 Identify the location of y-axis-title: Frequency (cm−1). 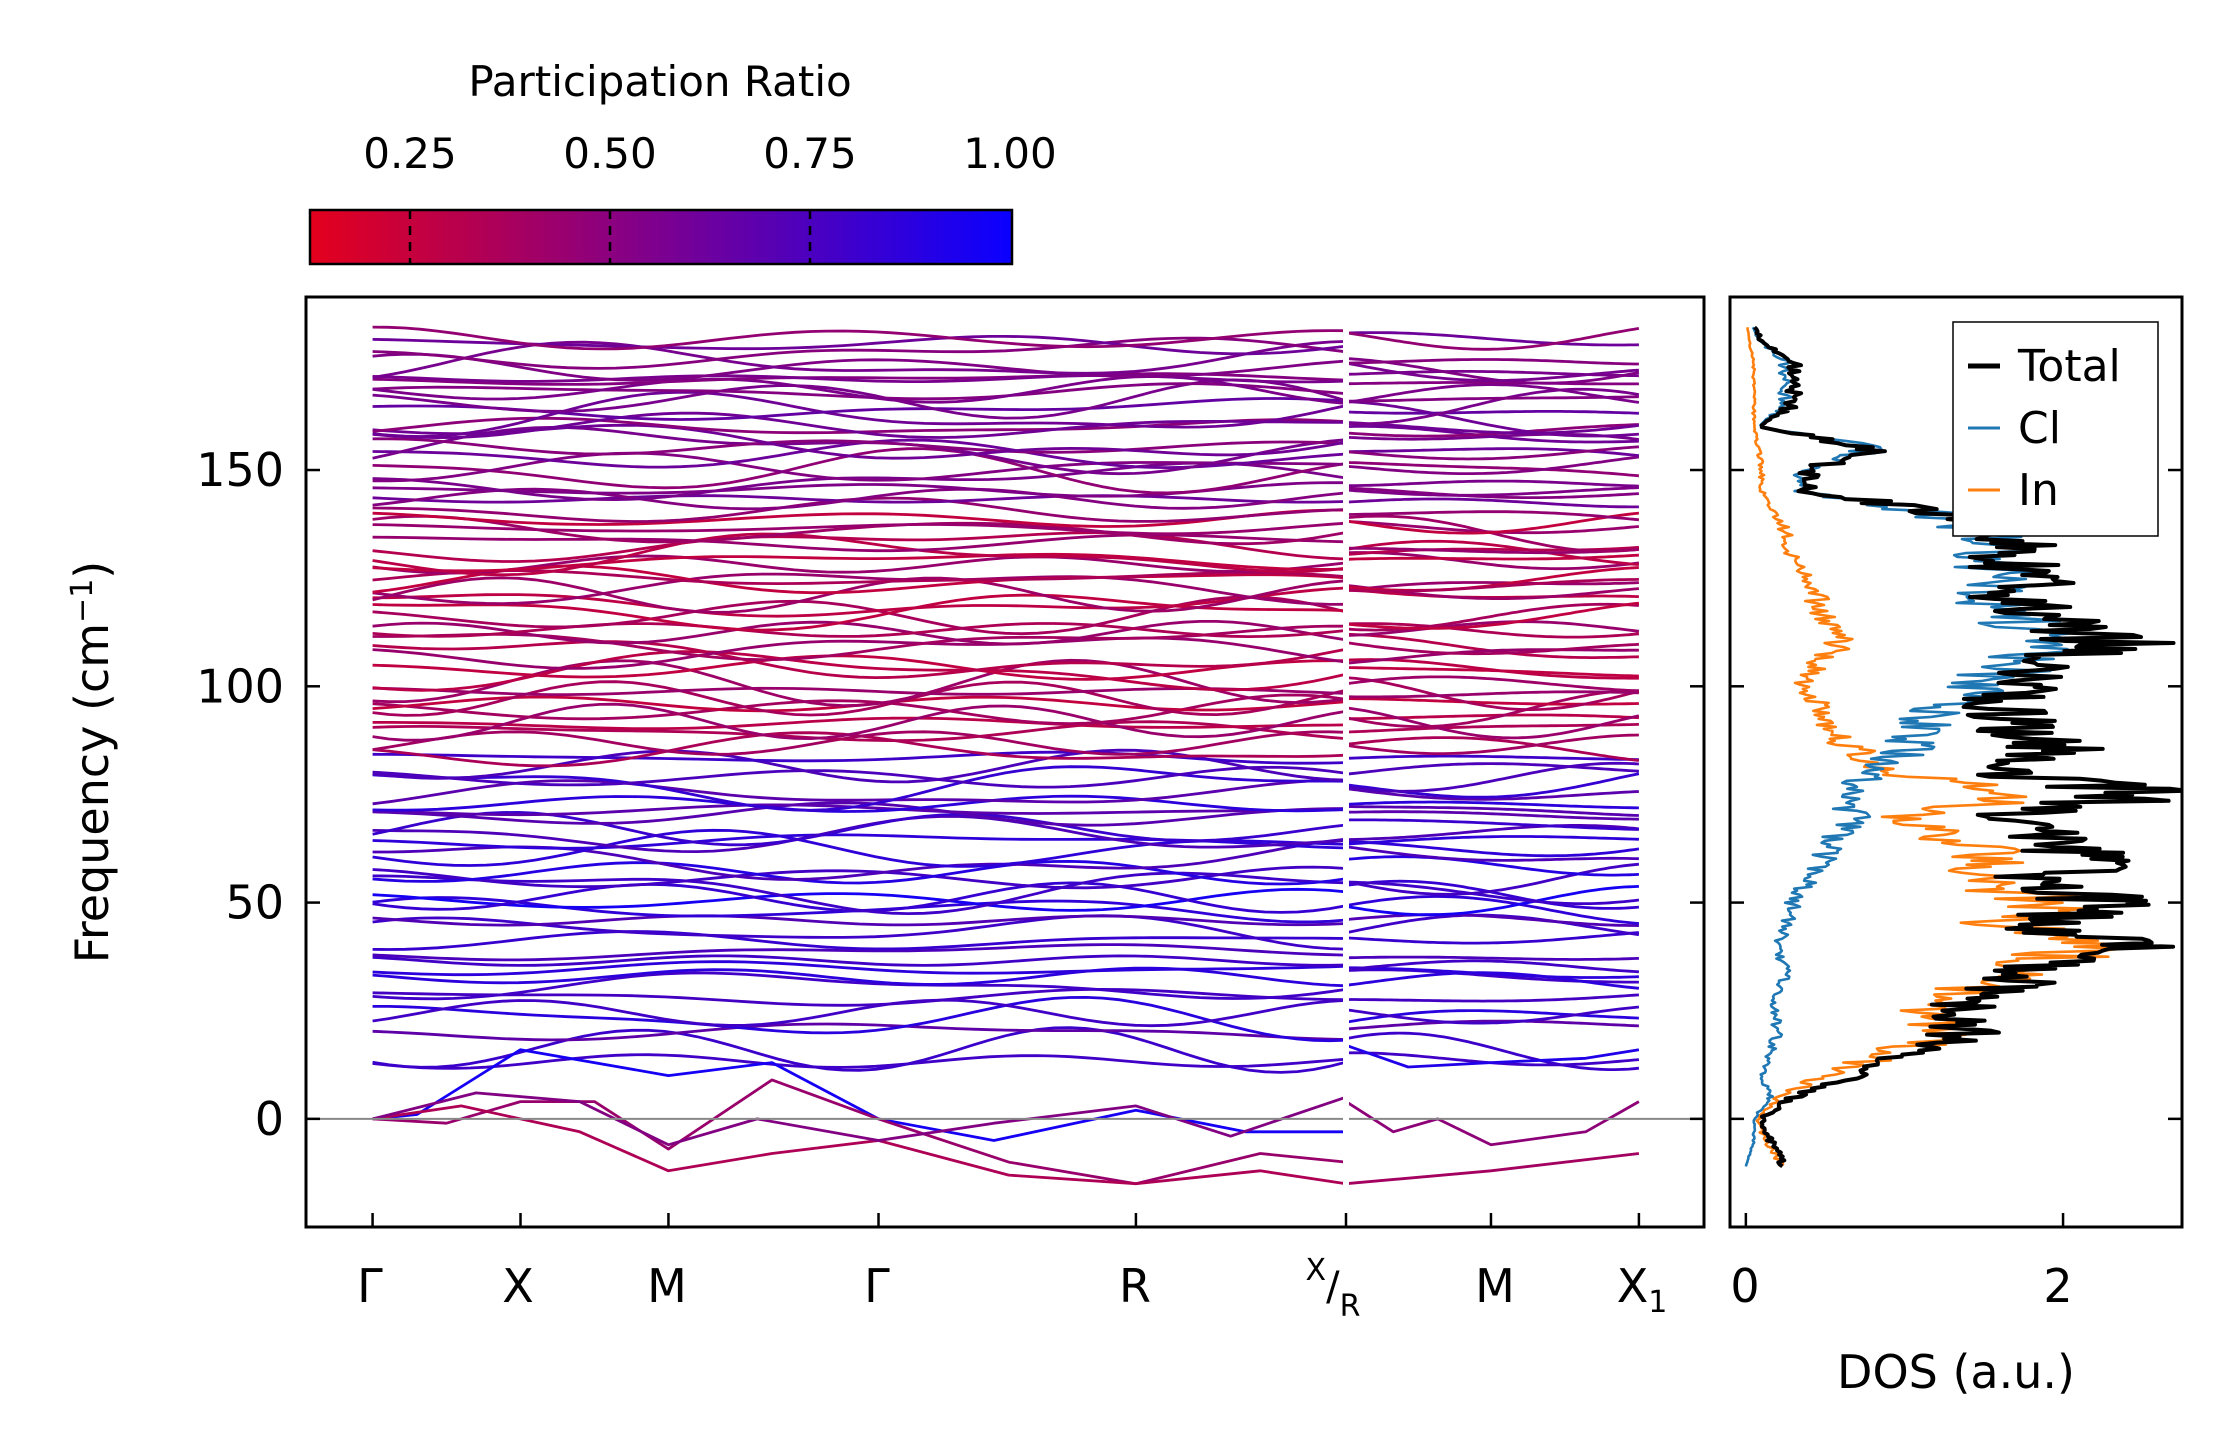
(92, 762).